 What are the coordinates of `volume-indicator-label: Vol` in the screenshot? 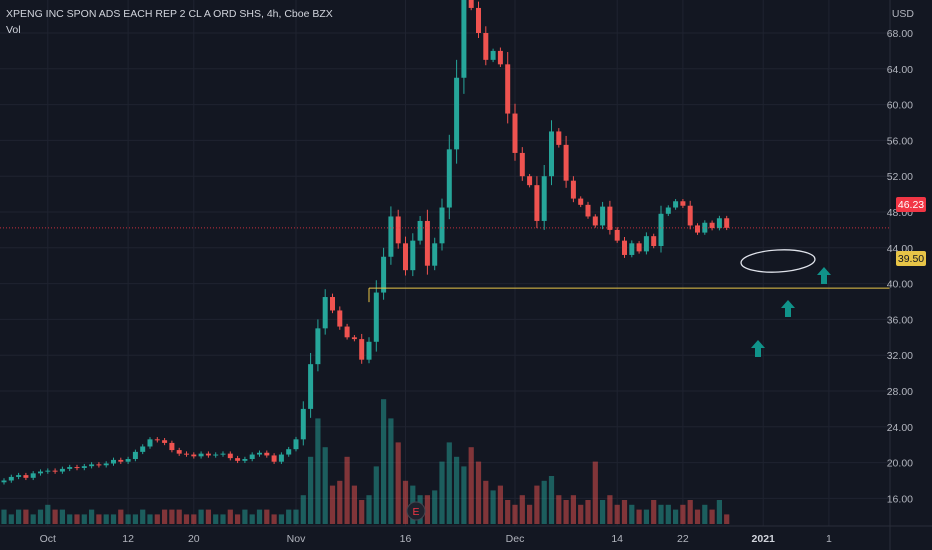 It's located at (13, 30).